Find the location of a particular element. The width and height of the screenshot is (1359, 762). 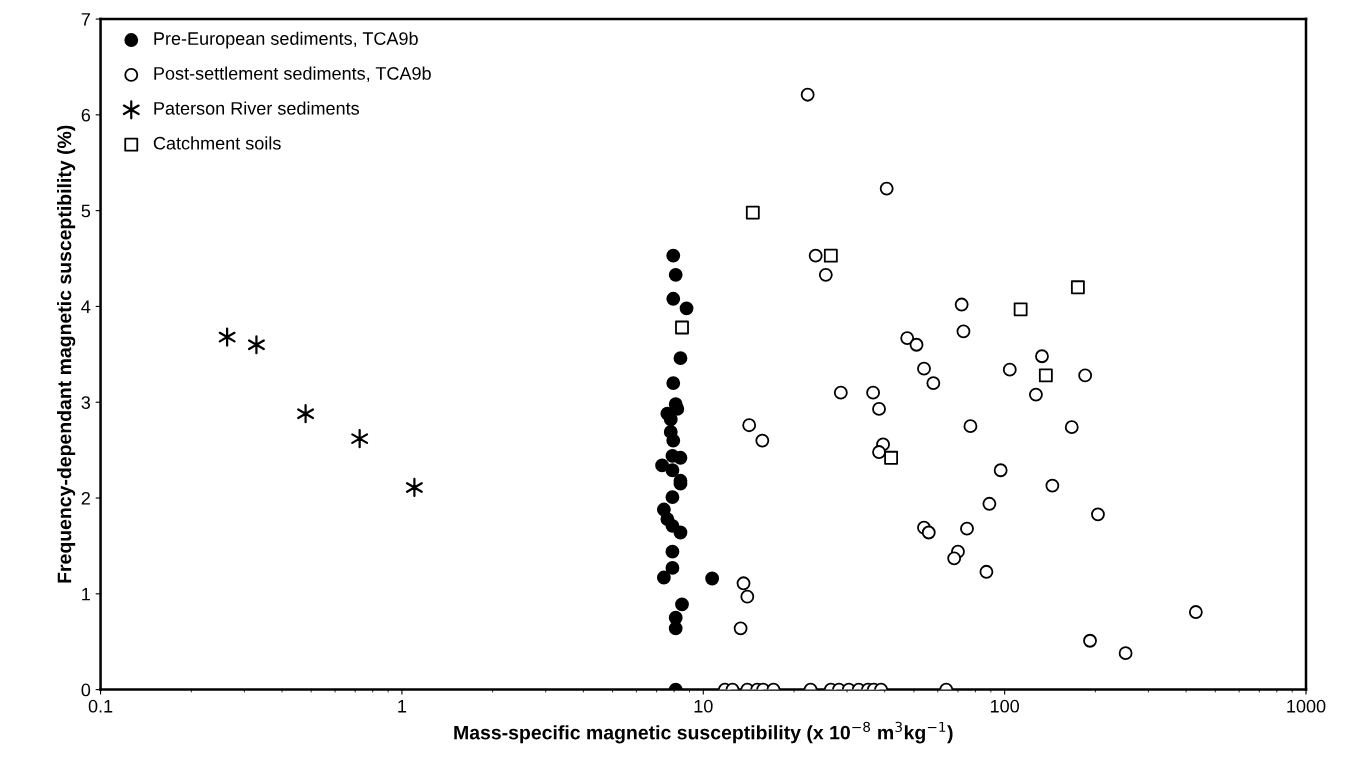

y-tick-label: 1 is located at coordinates (86, 594).